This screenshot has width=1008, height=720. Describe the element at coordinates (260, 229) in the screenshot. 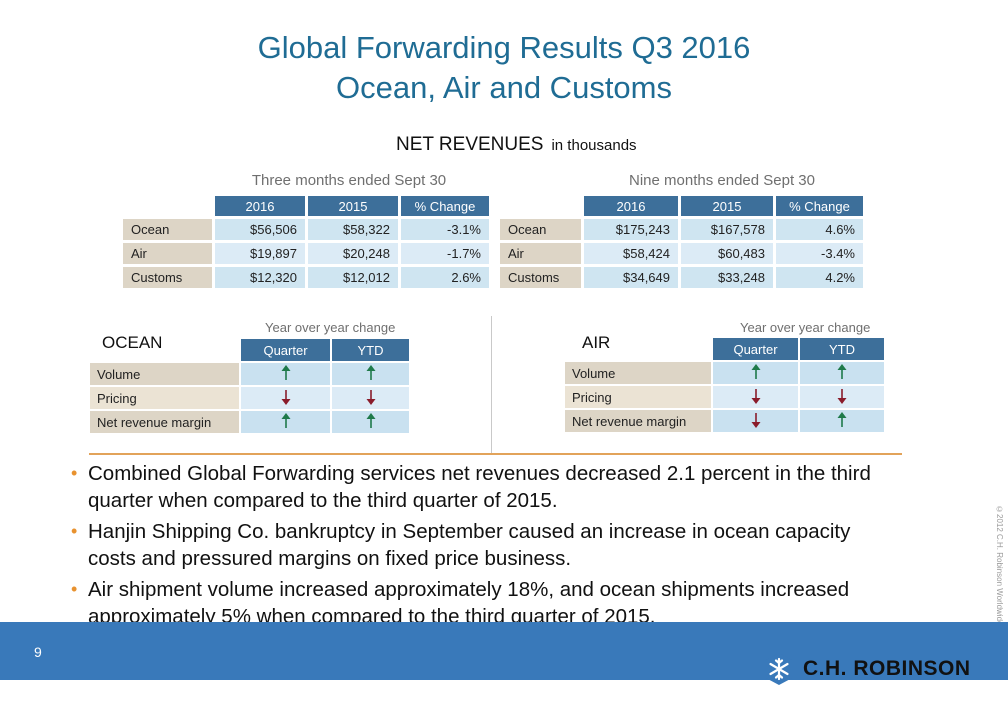

I see `value-2016: $56,506` at that location.